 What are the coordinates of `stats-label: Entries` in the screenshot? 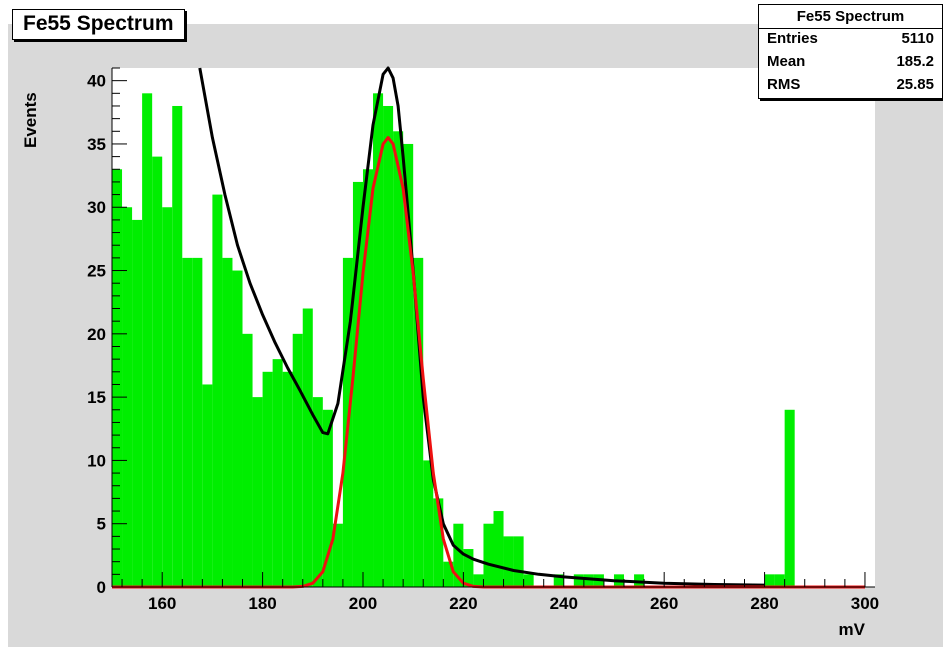 It's located at (792, 38).